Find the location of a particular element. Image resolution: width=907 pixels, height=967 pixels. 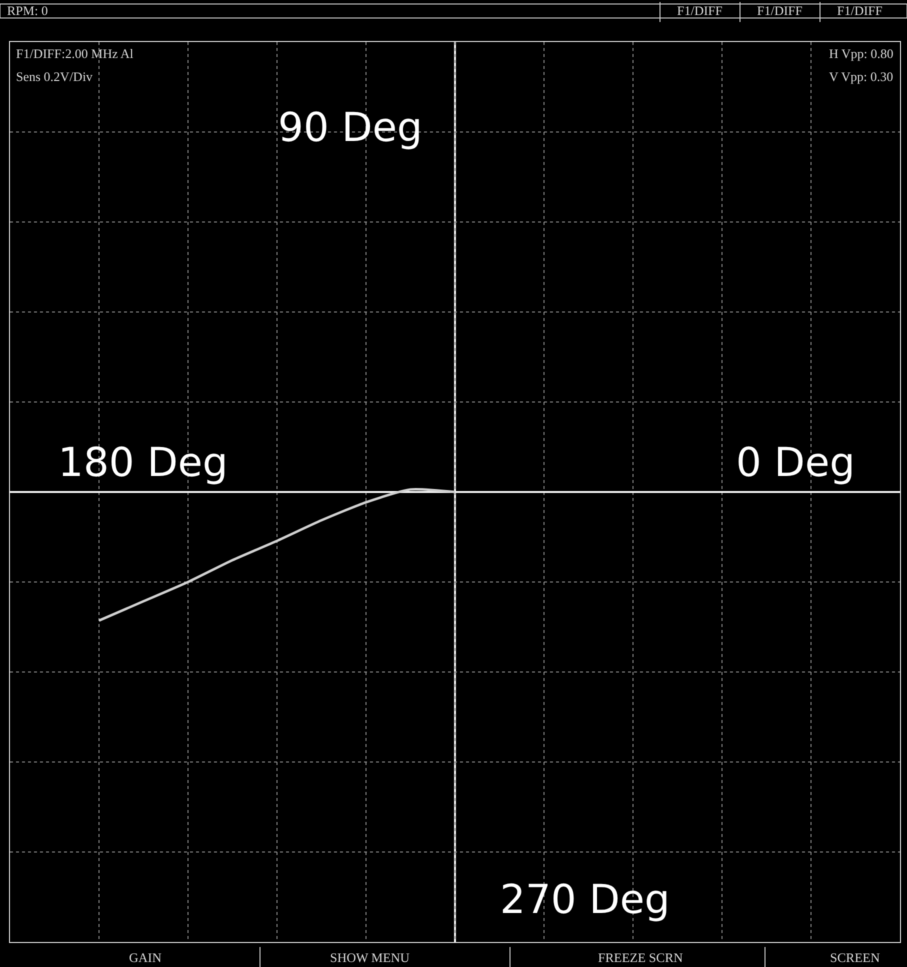

text: SHOW MENU is located at coordinates (370, 957).